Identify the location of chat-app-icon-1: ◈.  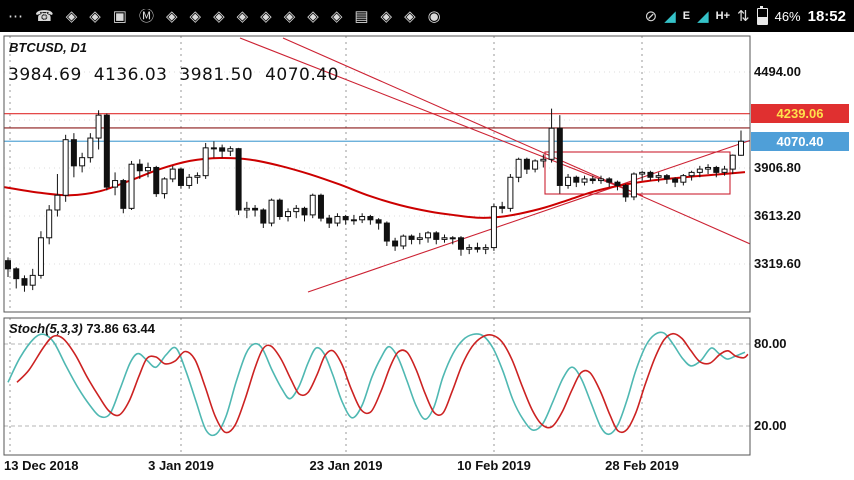
(71, 16).